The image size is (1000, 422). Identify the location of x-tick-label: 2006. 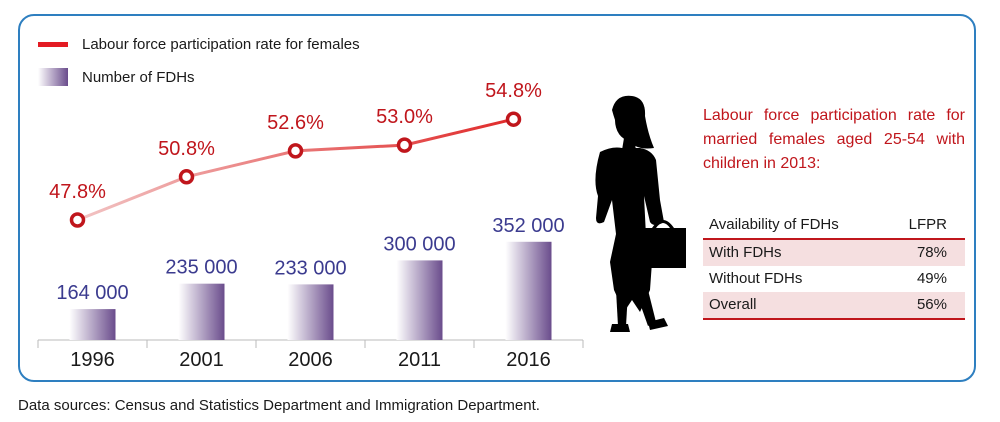
(310, 360).